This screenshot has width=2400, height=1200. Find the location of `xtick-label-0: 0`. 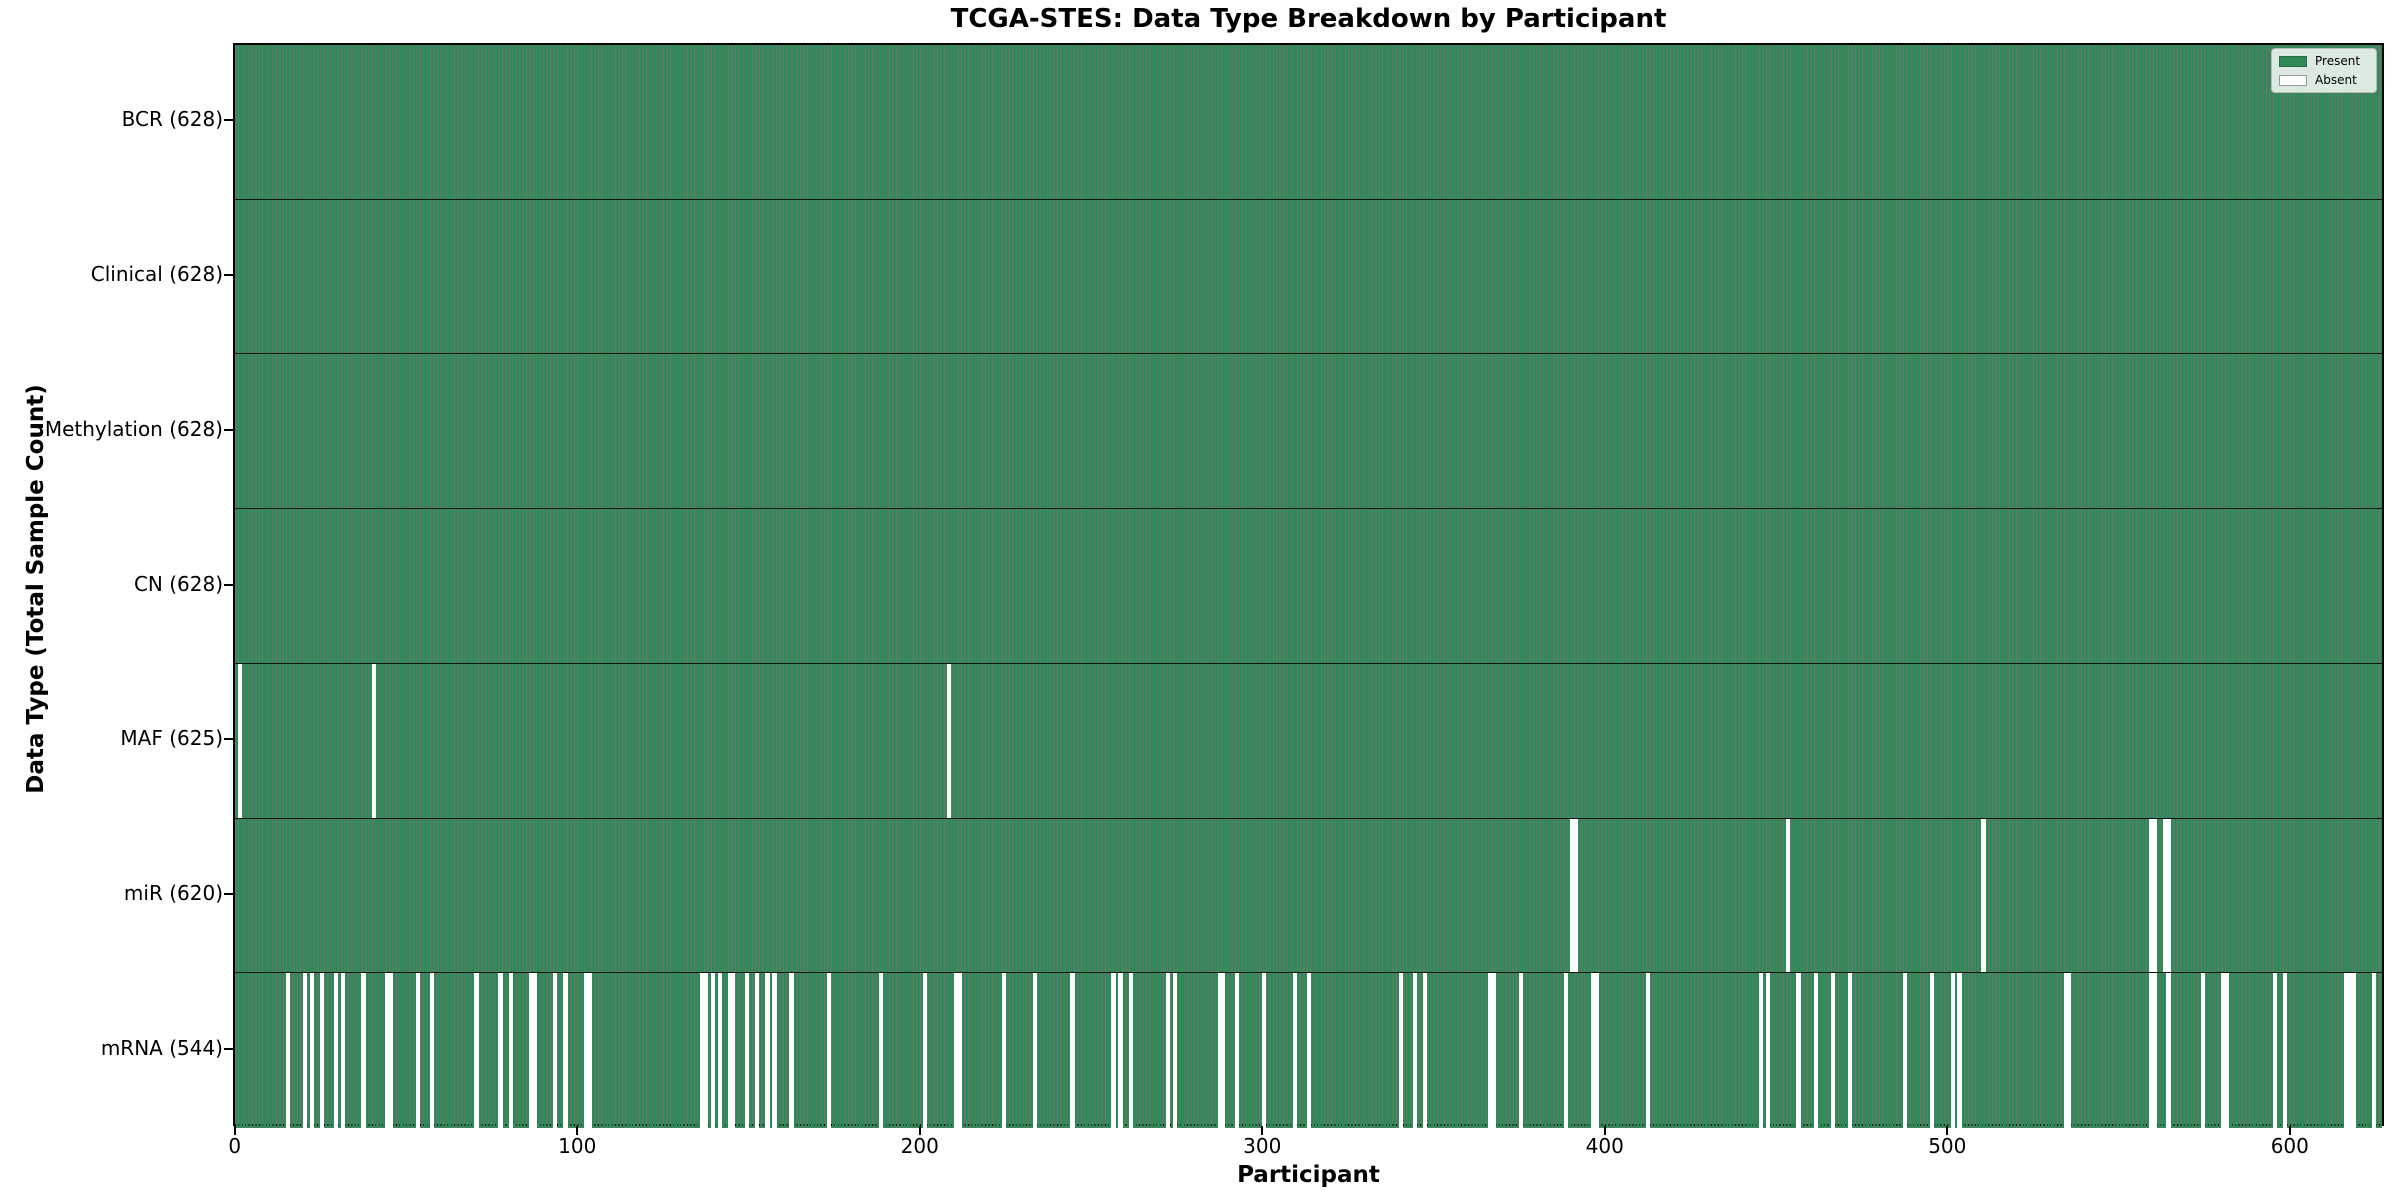

xtick-label-0: 0 is located at coordinates (235, 1146).